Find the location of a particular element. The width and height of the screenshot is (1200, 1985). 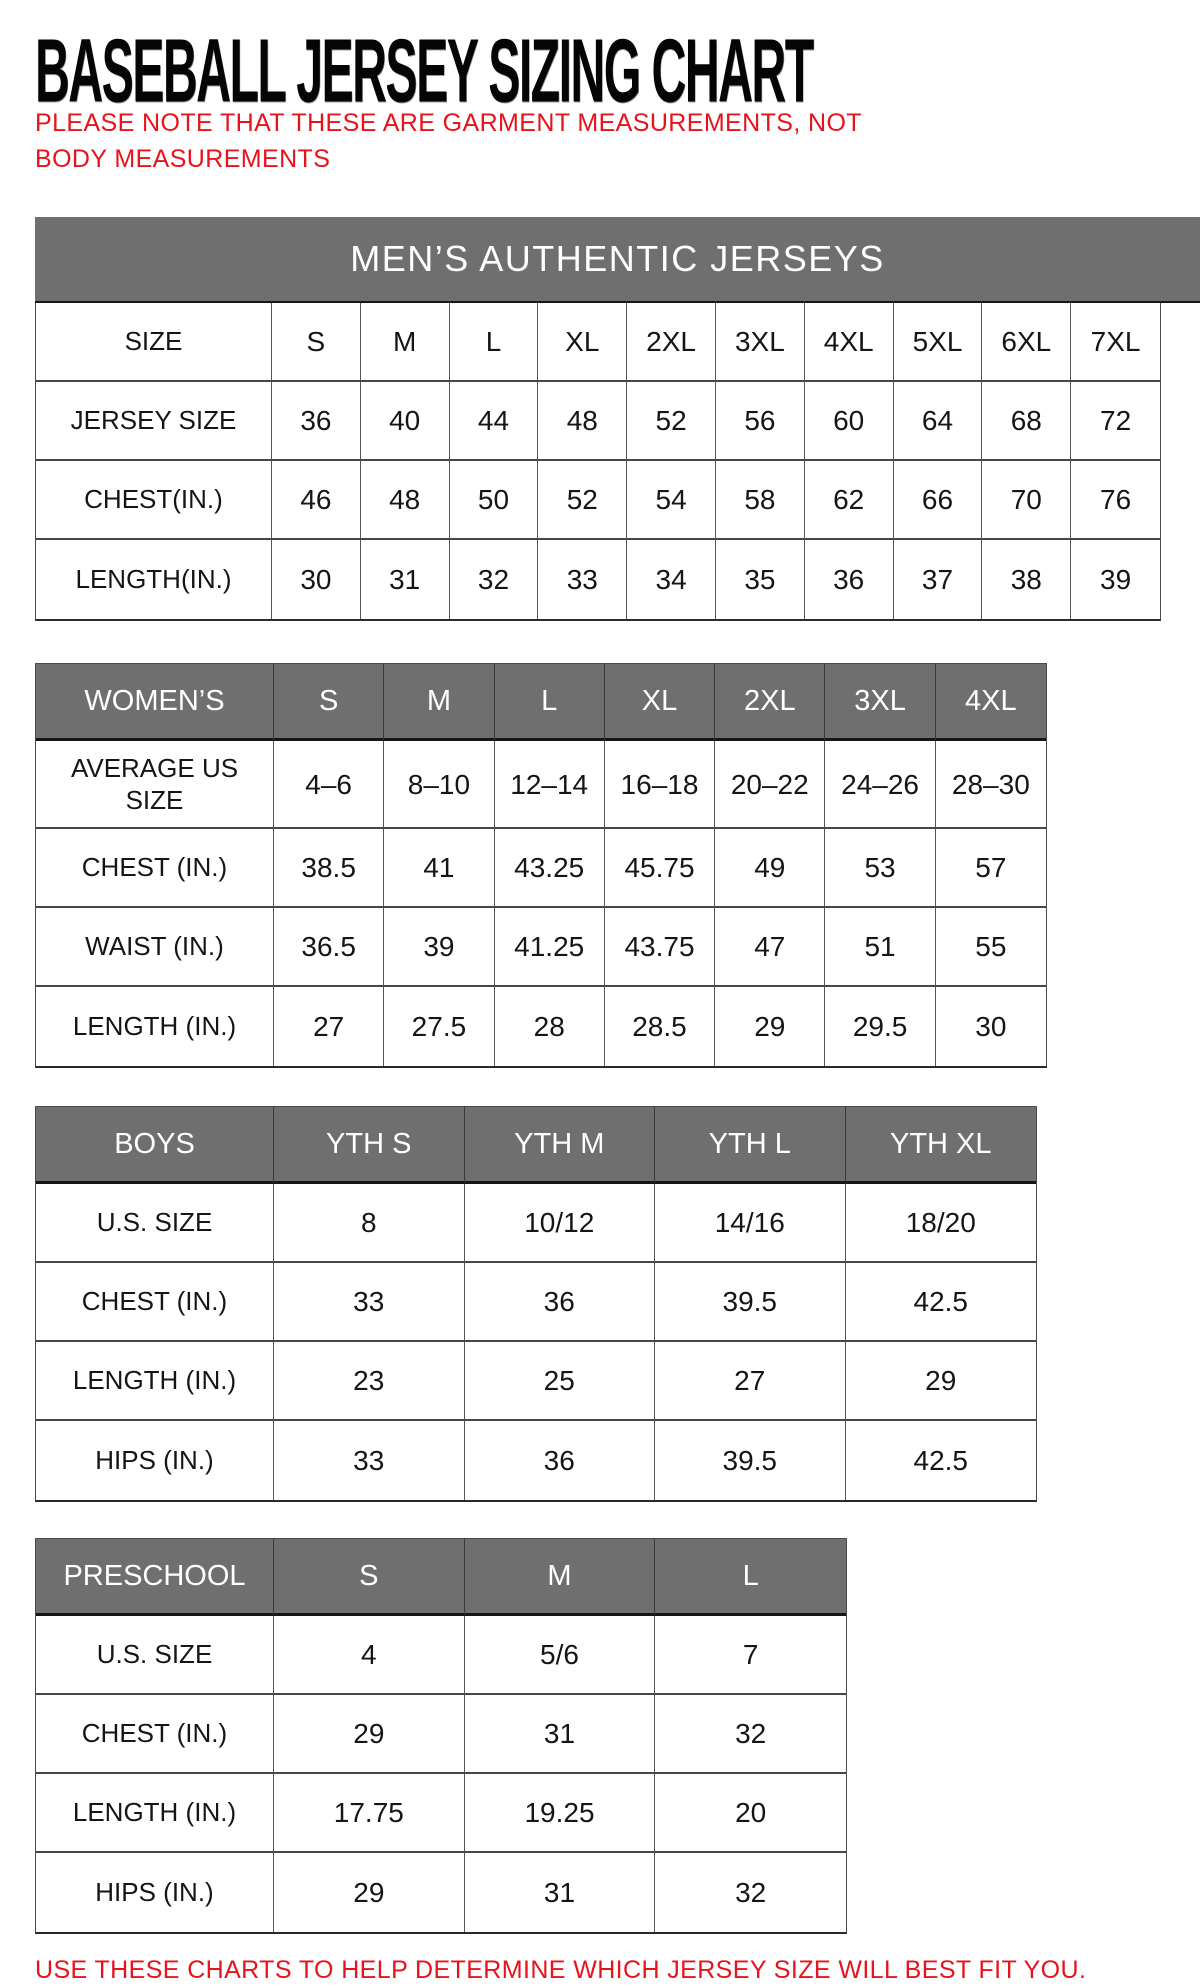

mens-value-cell: 54 is located at coordinates (671, 500).